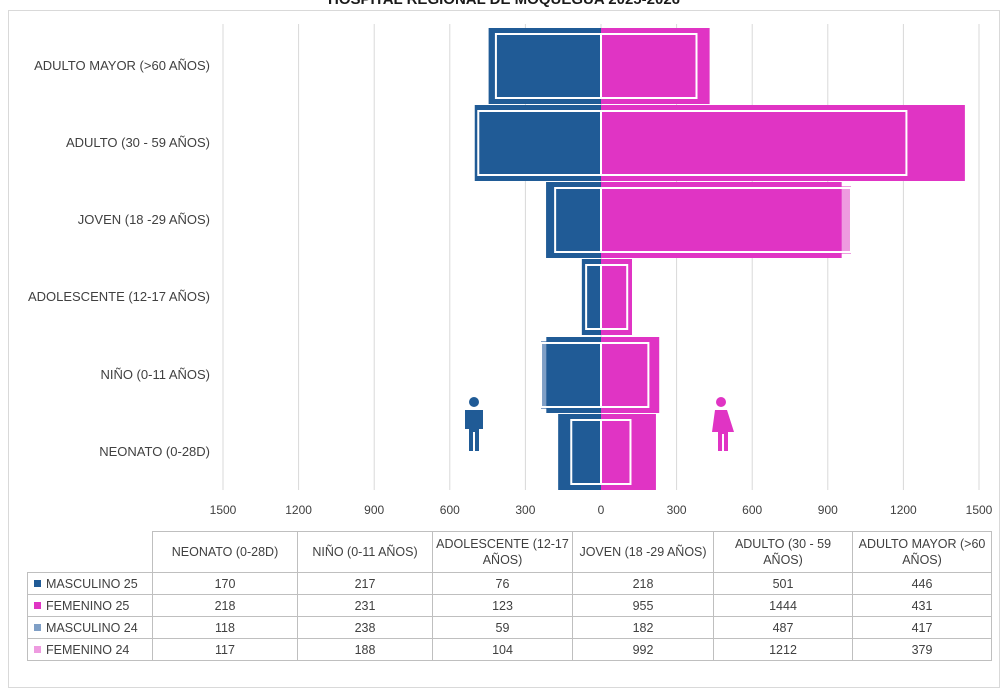  I want to click on table-cell: 182, so click(643, 627).